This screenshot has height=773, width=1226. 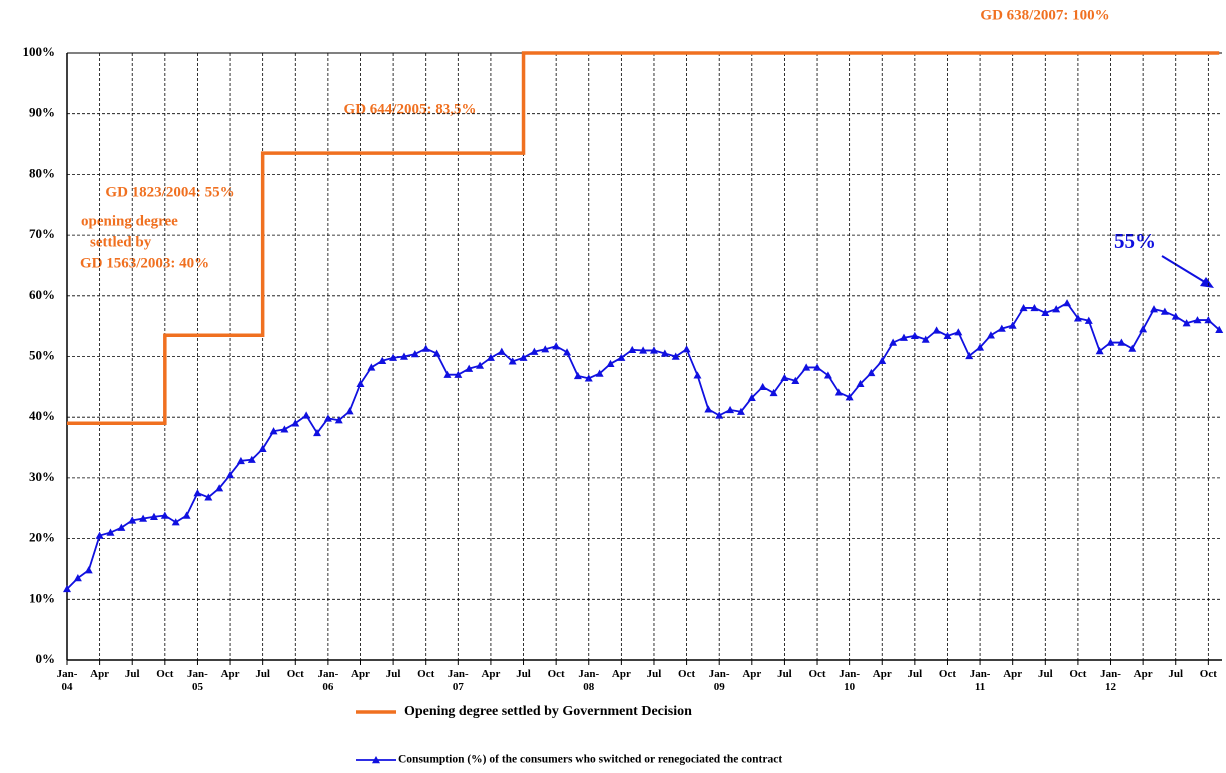 What do you see at coordinates (980, 680) in the screenshot?
I see `x-tick-label: Jan-11` at bounding box center [980, 680].